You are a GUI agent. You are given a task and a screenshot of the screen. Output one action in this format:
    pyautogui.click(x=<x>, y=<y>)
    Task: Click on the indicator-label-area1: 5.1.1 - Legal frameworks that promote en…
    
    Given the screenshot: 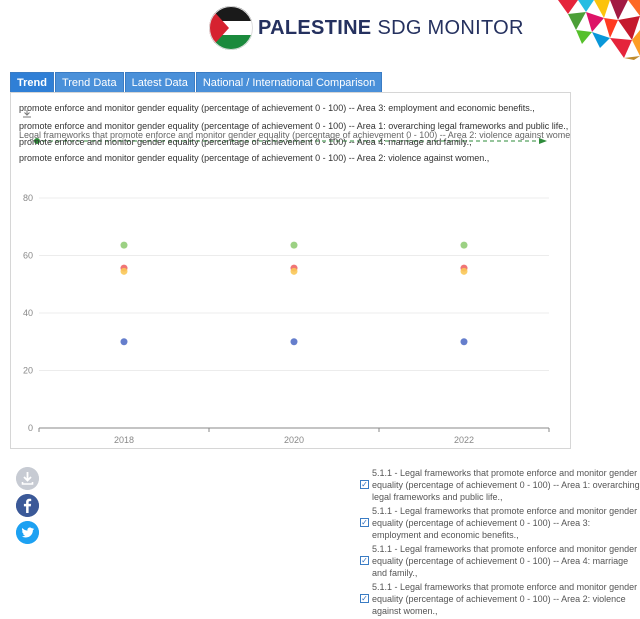 What is the action you would take?
    pyautogui.click(x=506, y=485)
    